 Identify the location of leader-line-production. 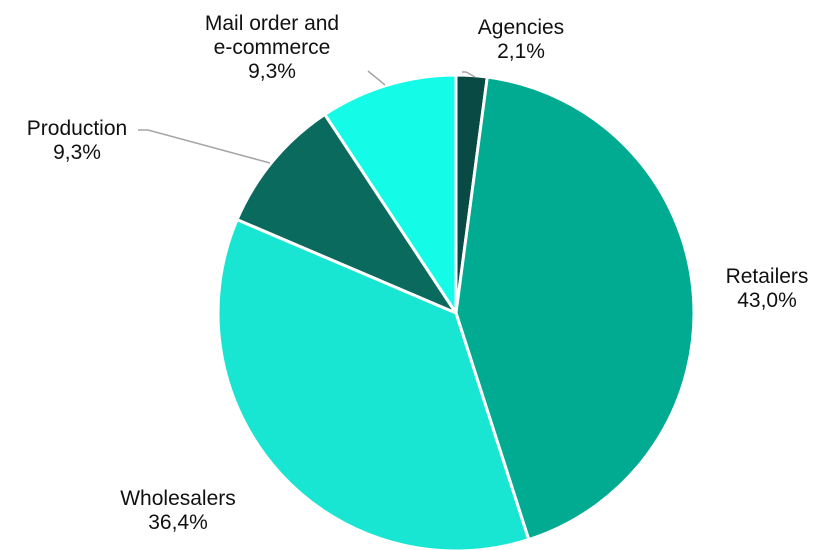
(204, 146).